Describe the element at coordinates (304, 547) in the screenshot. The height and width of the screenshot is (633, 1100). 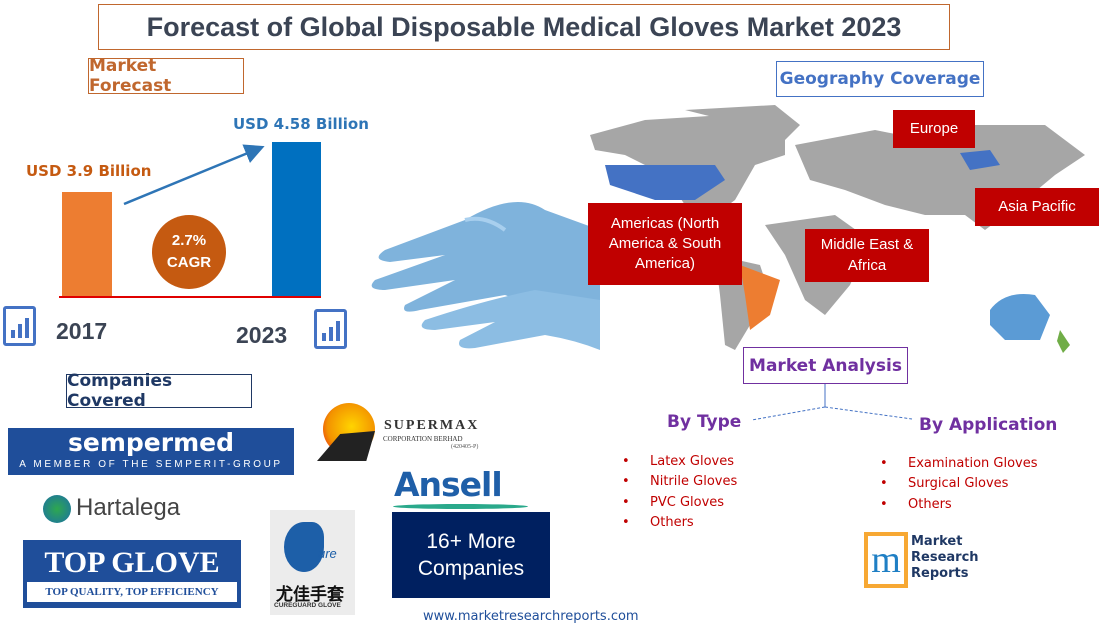
I see `cureguard-hand-icon` at that location.